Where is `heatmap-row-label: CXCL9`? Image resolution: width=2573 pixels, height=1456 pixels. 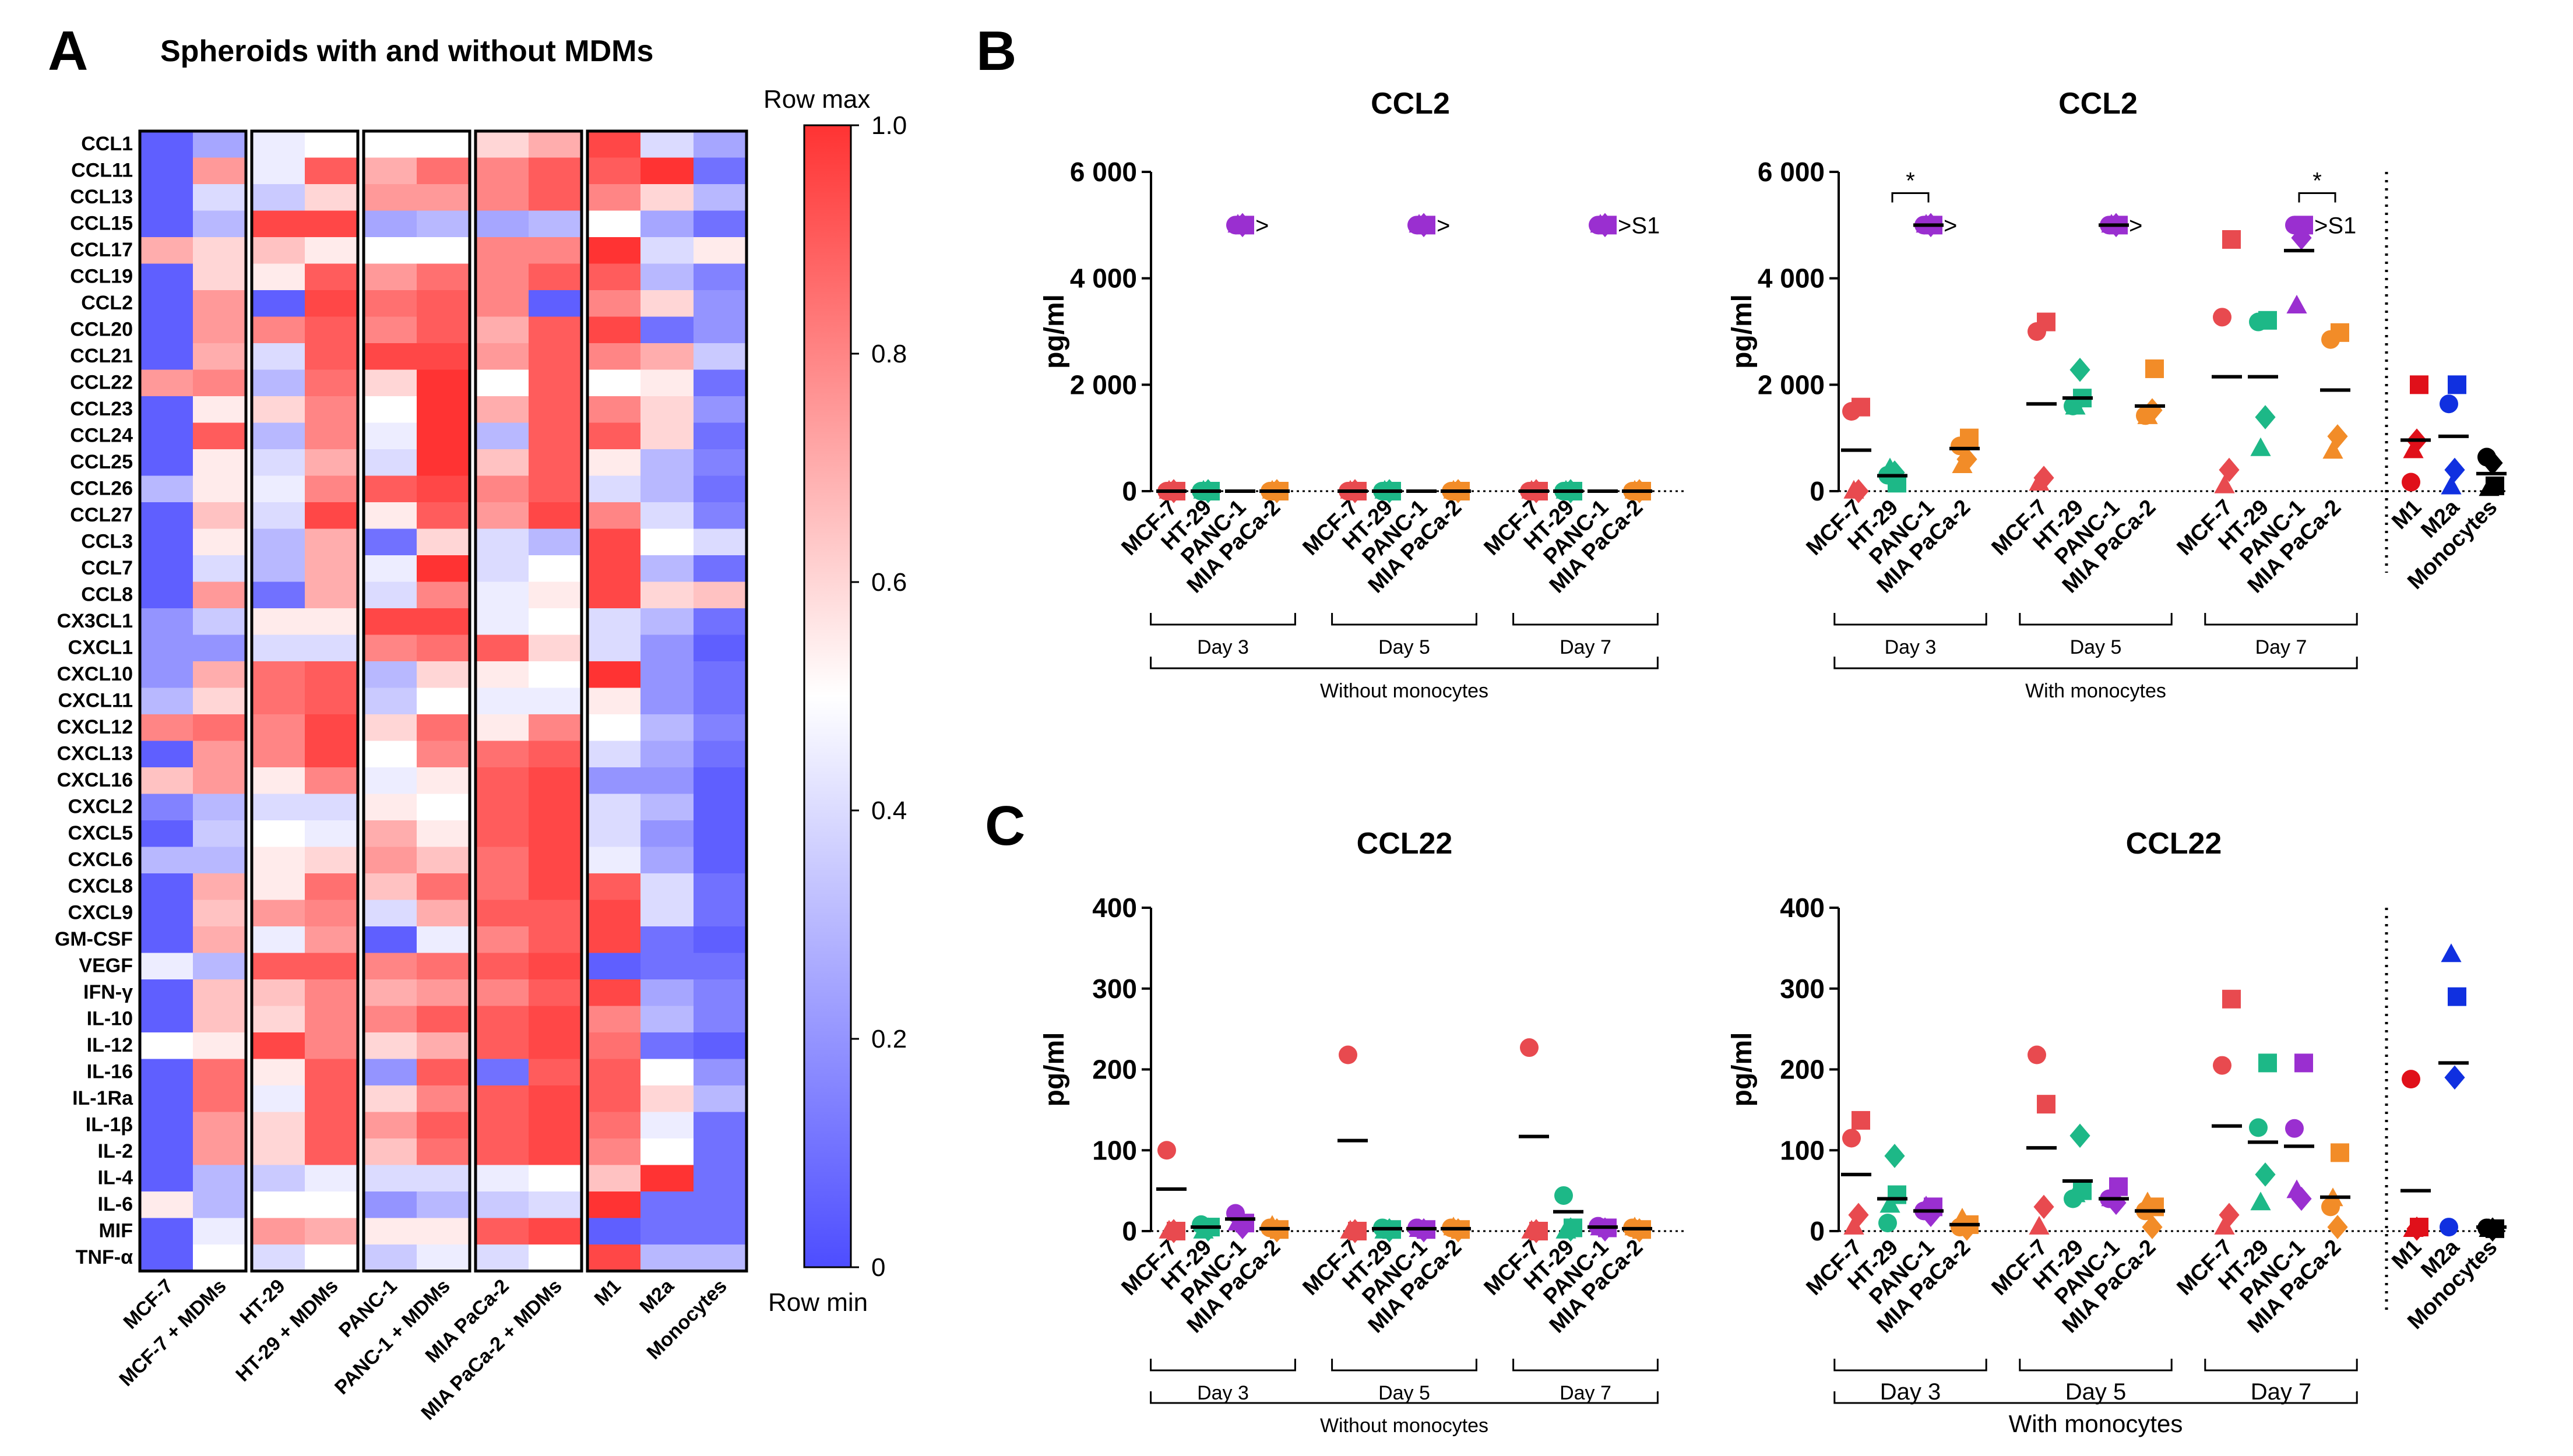
heatmap-row-label: CXCL9 is located at coordinates (100, 912).